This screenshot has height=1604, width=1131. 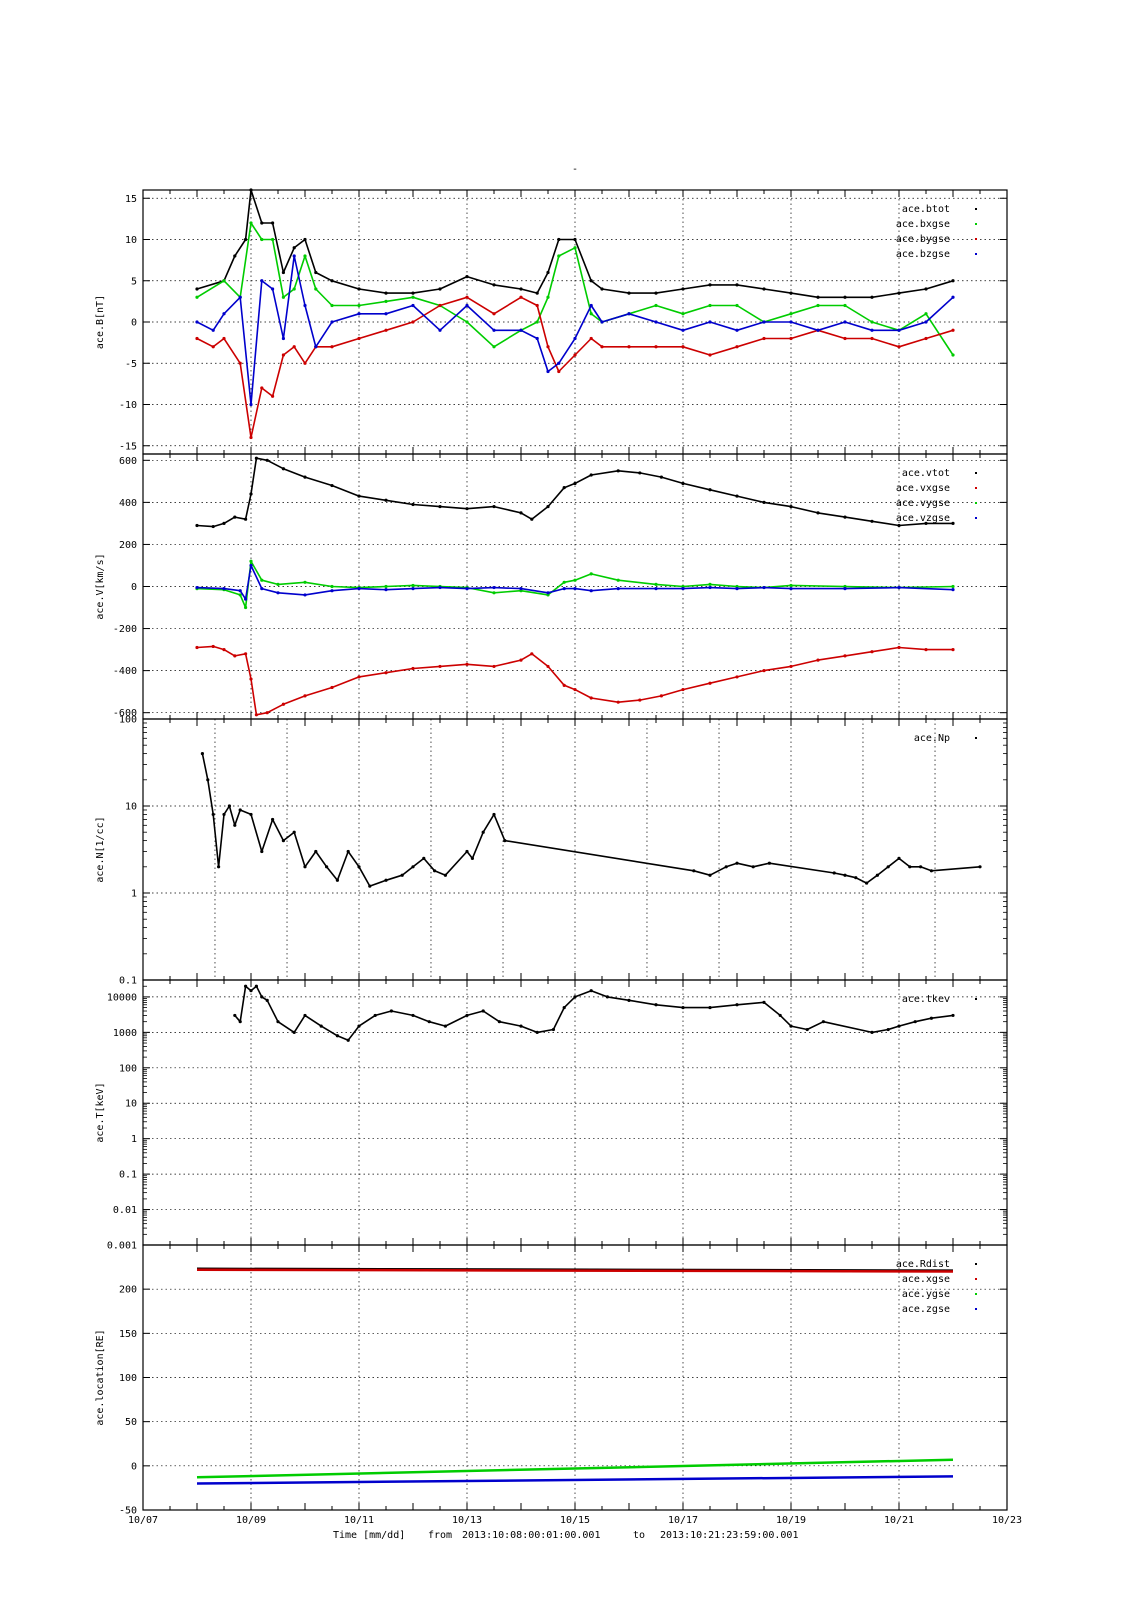 I want to click on y-axis-label: ace.V[km/s], so click(x=100, y=586).